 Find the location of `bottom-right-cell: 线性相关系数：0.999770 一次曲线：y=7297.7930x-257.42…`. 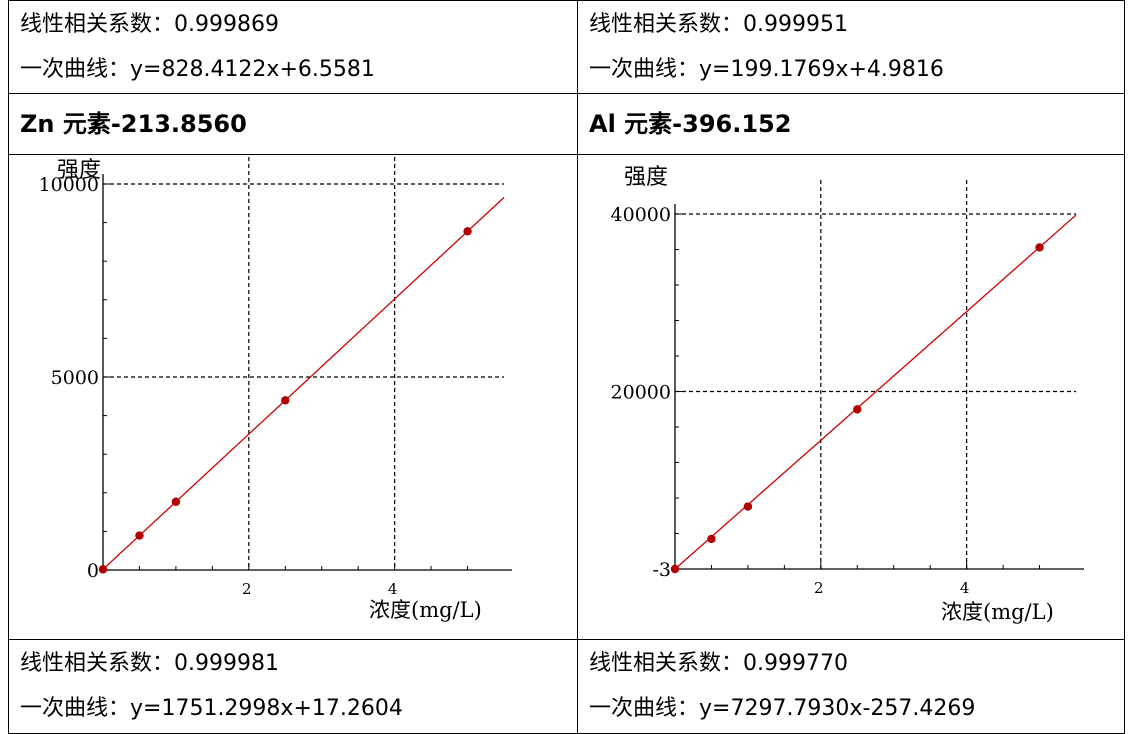

bottom-right-cell: 线性相关系数：0.999770 一次曲线：y=7297.7930x-257.42… is located at coordinates (851, 686).